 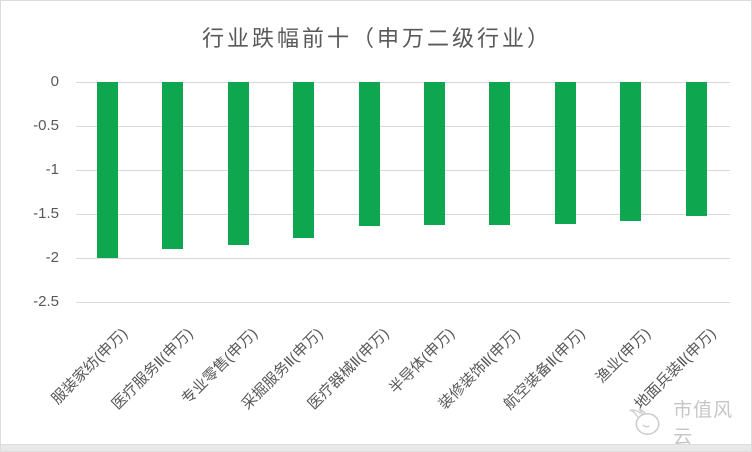 I want to click on chart-title: 行业跌幅前十（申万二级行业）, so click(x=376, y=38).